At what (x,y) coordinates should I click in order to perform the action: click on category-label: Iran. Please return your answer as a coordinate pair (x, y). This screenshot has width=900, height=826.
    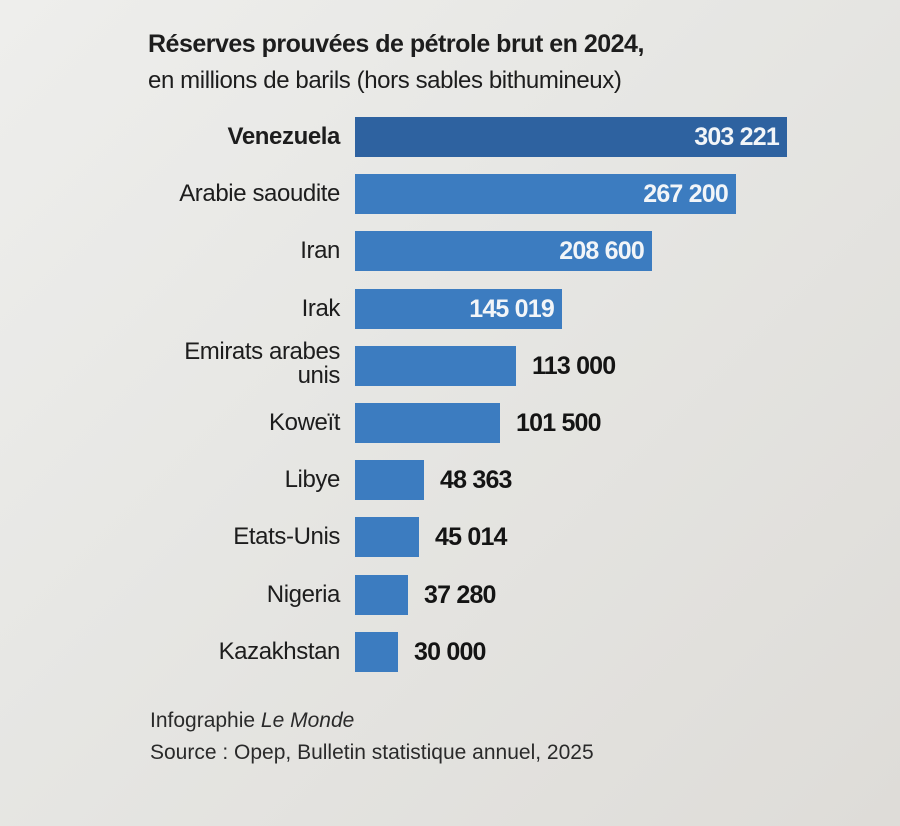
    Looking at the image, I should click on (320, 251).